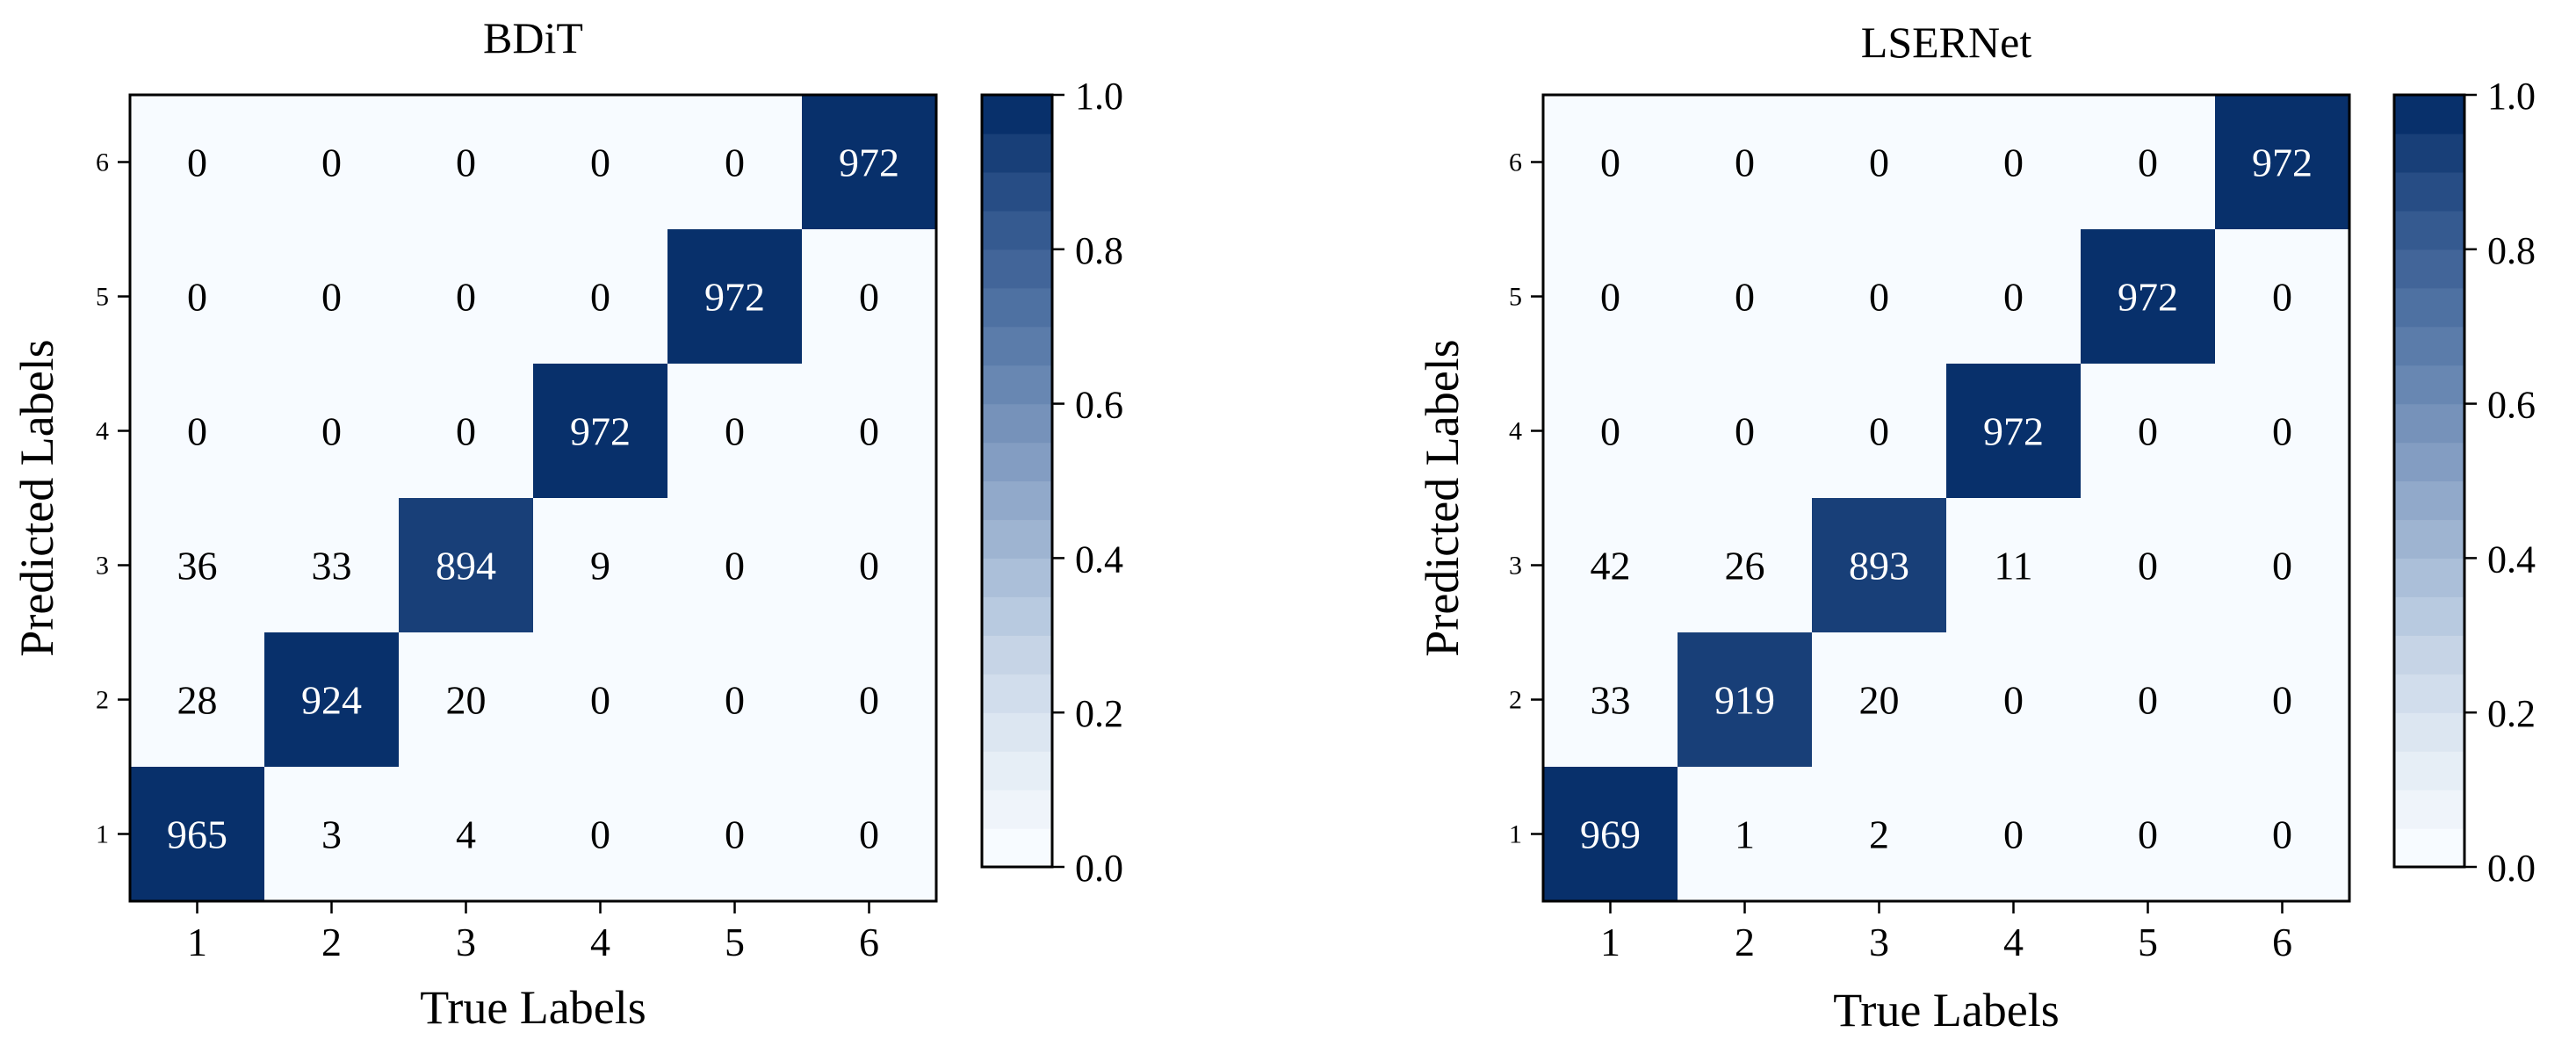 The image size is (2576, 1054). I want to click on y-tick-label: 5, so click(102, 297).